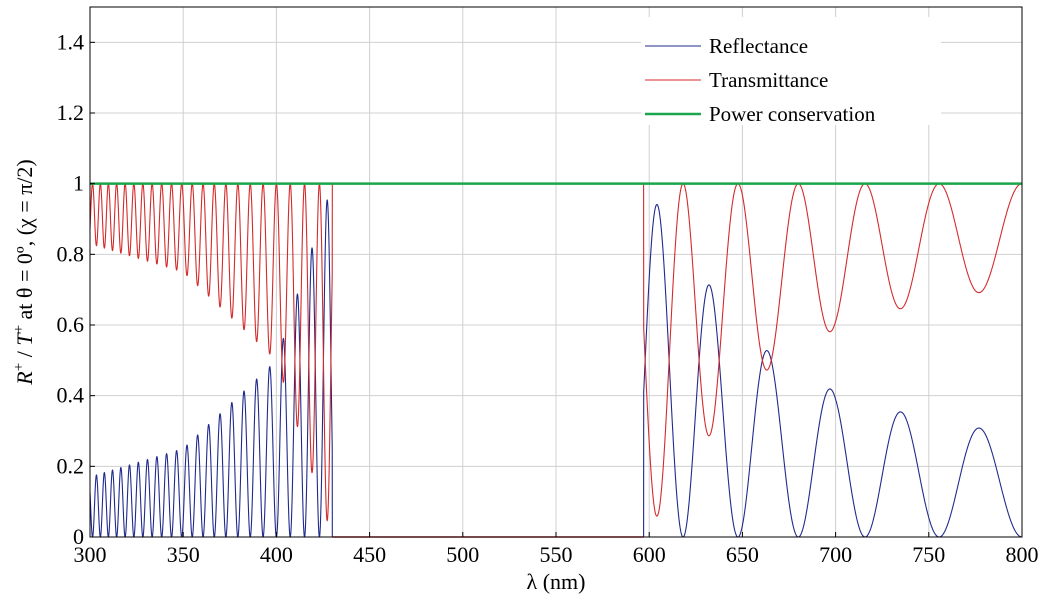  I want to click on y-tick-label: 0, so click(78, 536).